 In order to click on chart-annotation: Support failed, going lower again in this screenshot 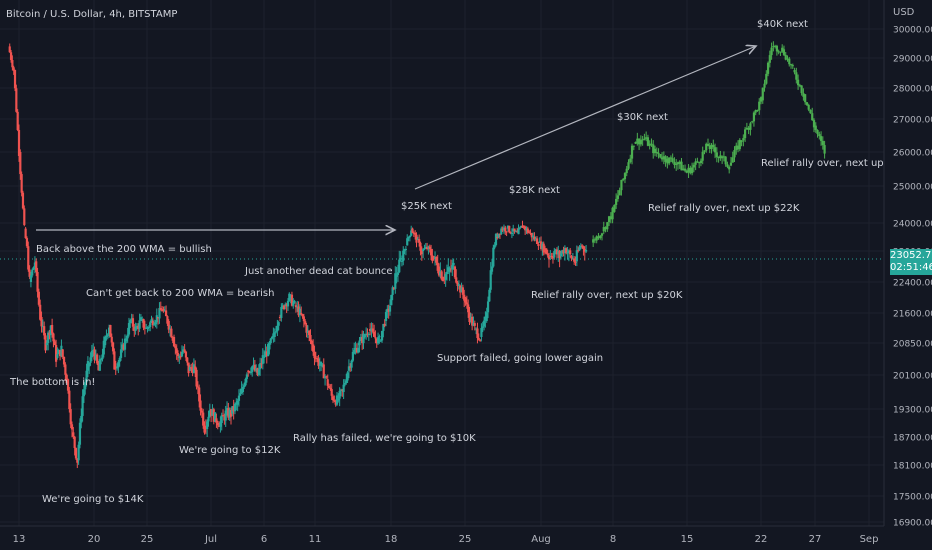, I will do `click(520, 358)`.